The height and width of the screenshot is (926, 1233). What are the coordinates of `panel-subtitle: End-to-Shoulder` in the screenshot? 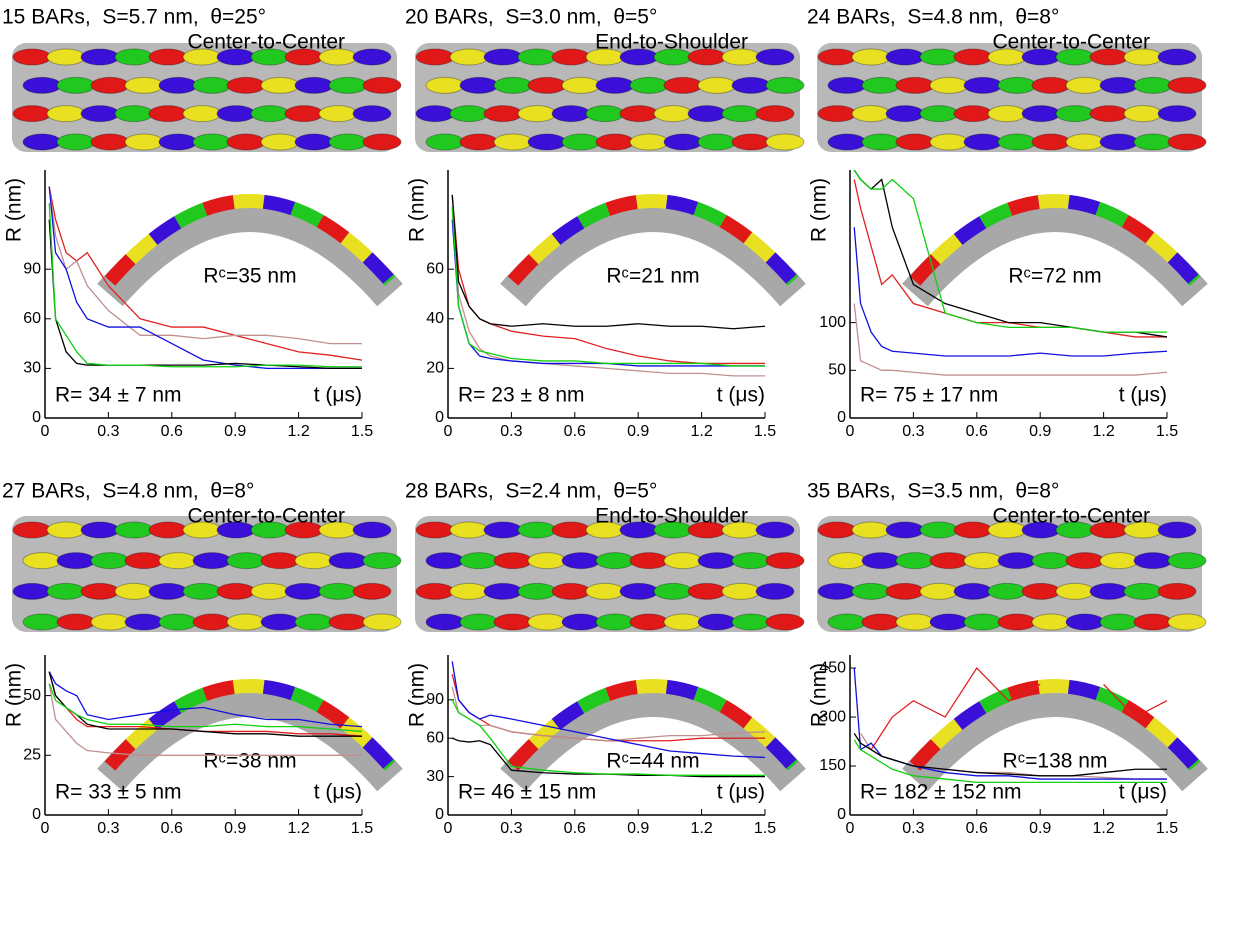 It's located at (671, 516).